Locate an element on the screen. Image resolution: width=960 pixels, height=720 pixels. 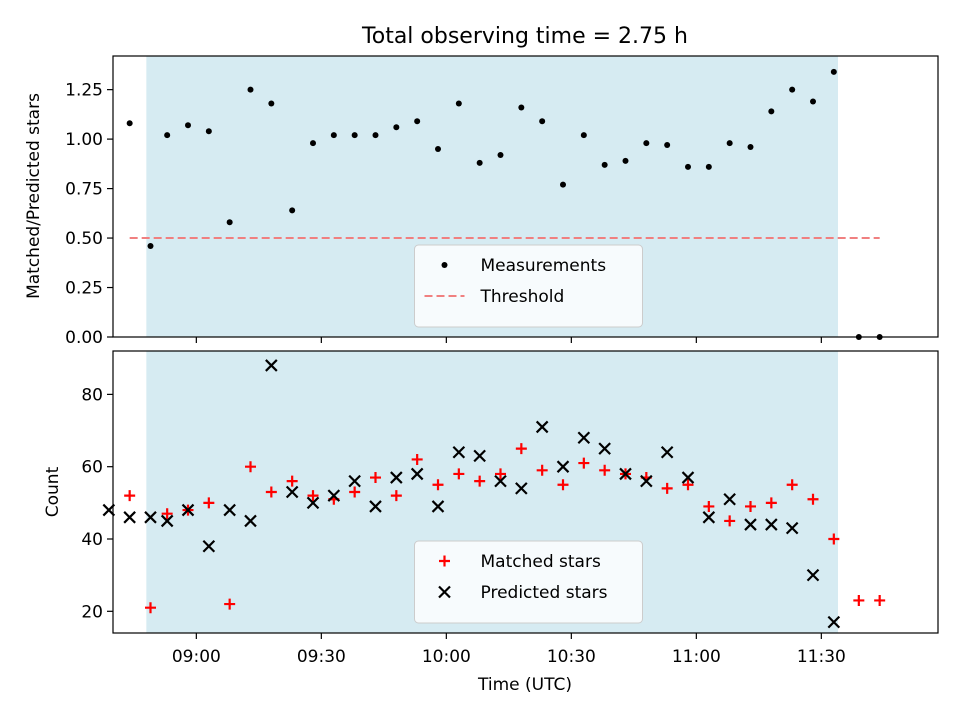
x-axis-label: Time (UTC) is located at coordinates (524, 685).